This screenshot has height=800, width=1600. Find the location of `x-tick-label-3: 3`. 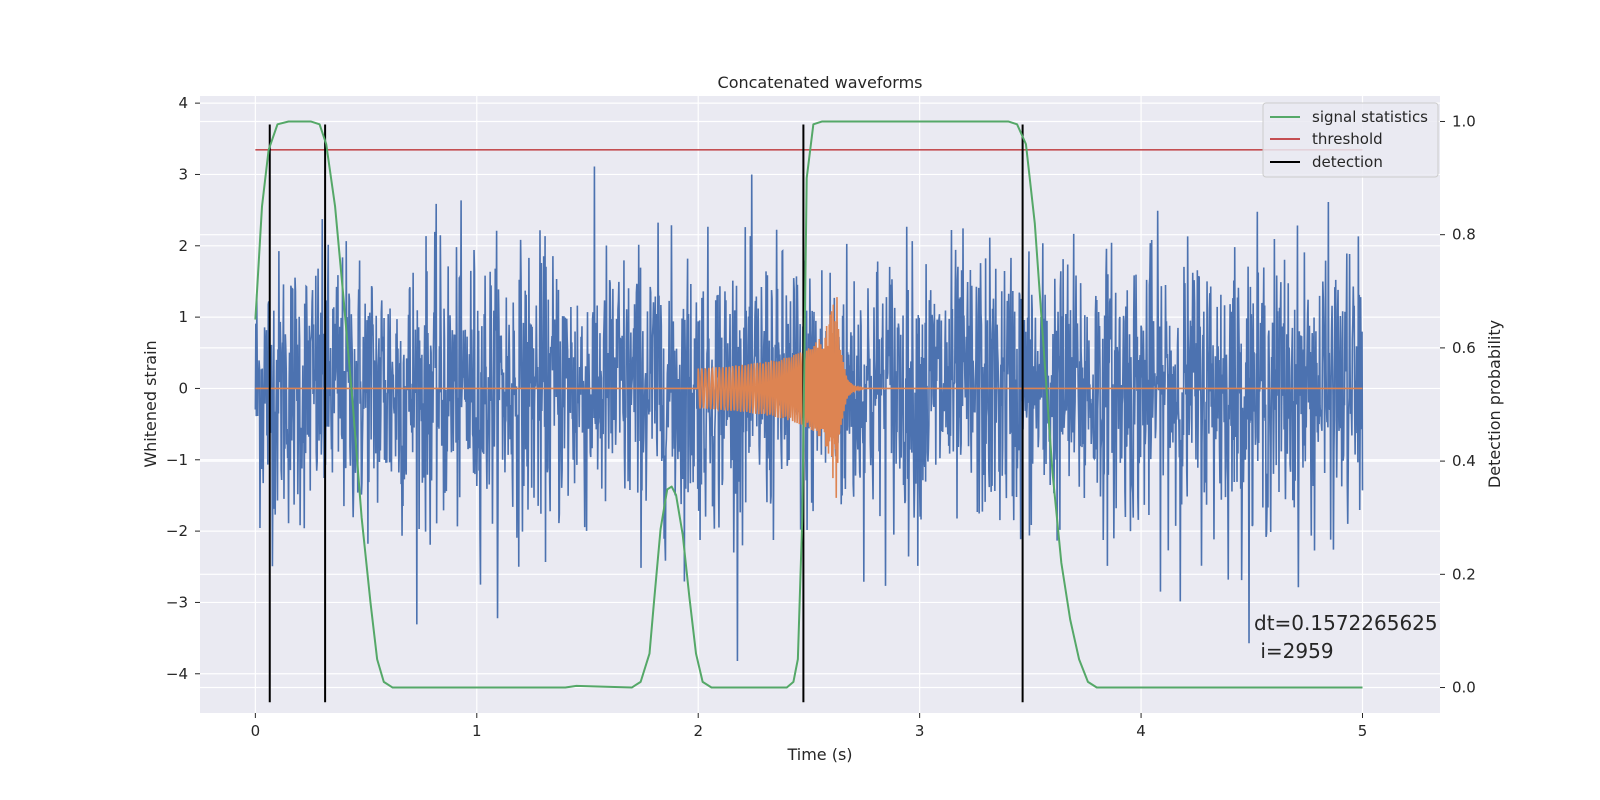

x-tick-label-3: 3 is located at coordinates (920, 731).